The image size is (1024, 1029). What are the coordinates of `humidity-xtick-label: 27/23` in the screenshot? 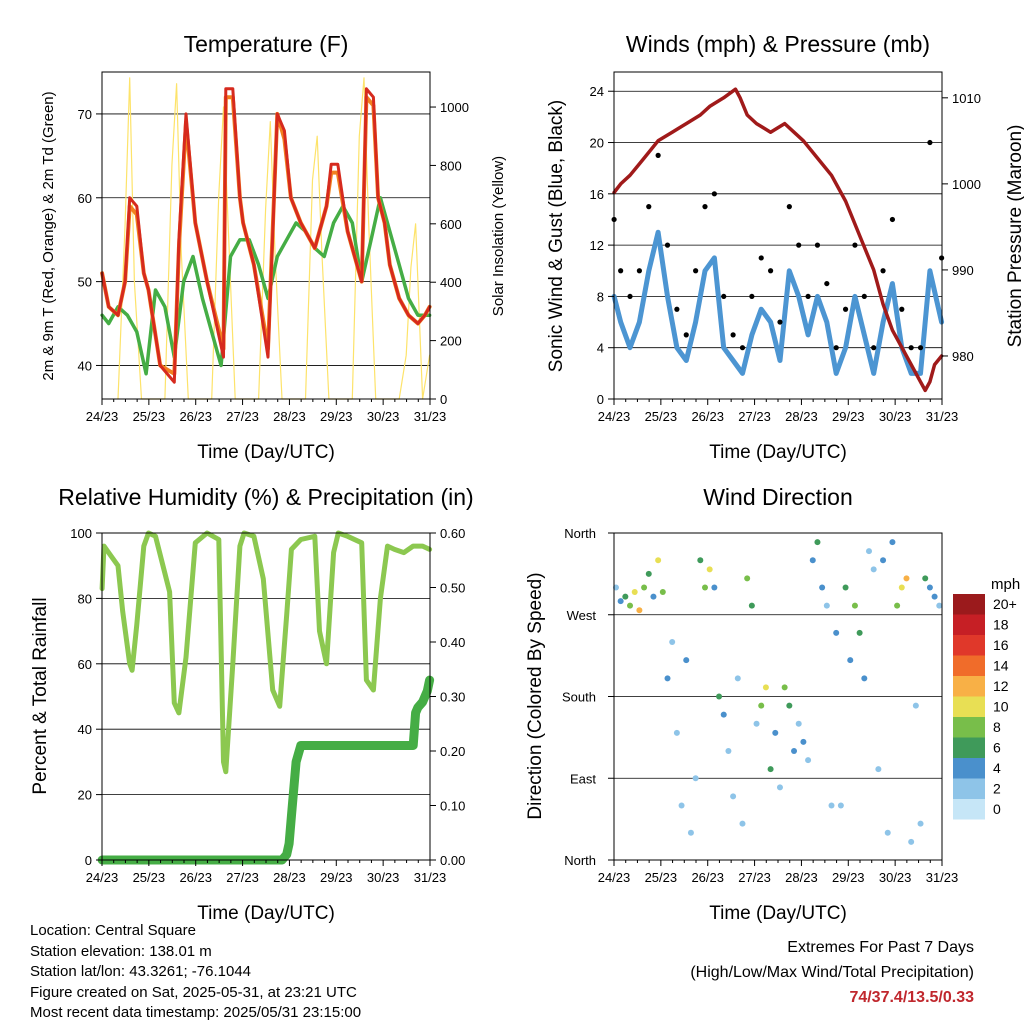 It's located at (242, 877).